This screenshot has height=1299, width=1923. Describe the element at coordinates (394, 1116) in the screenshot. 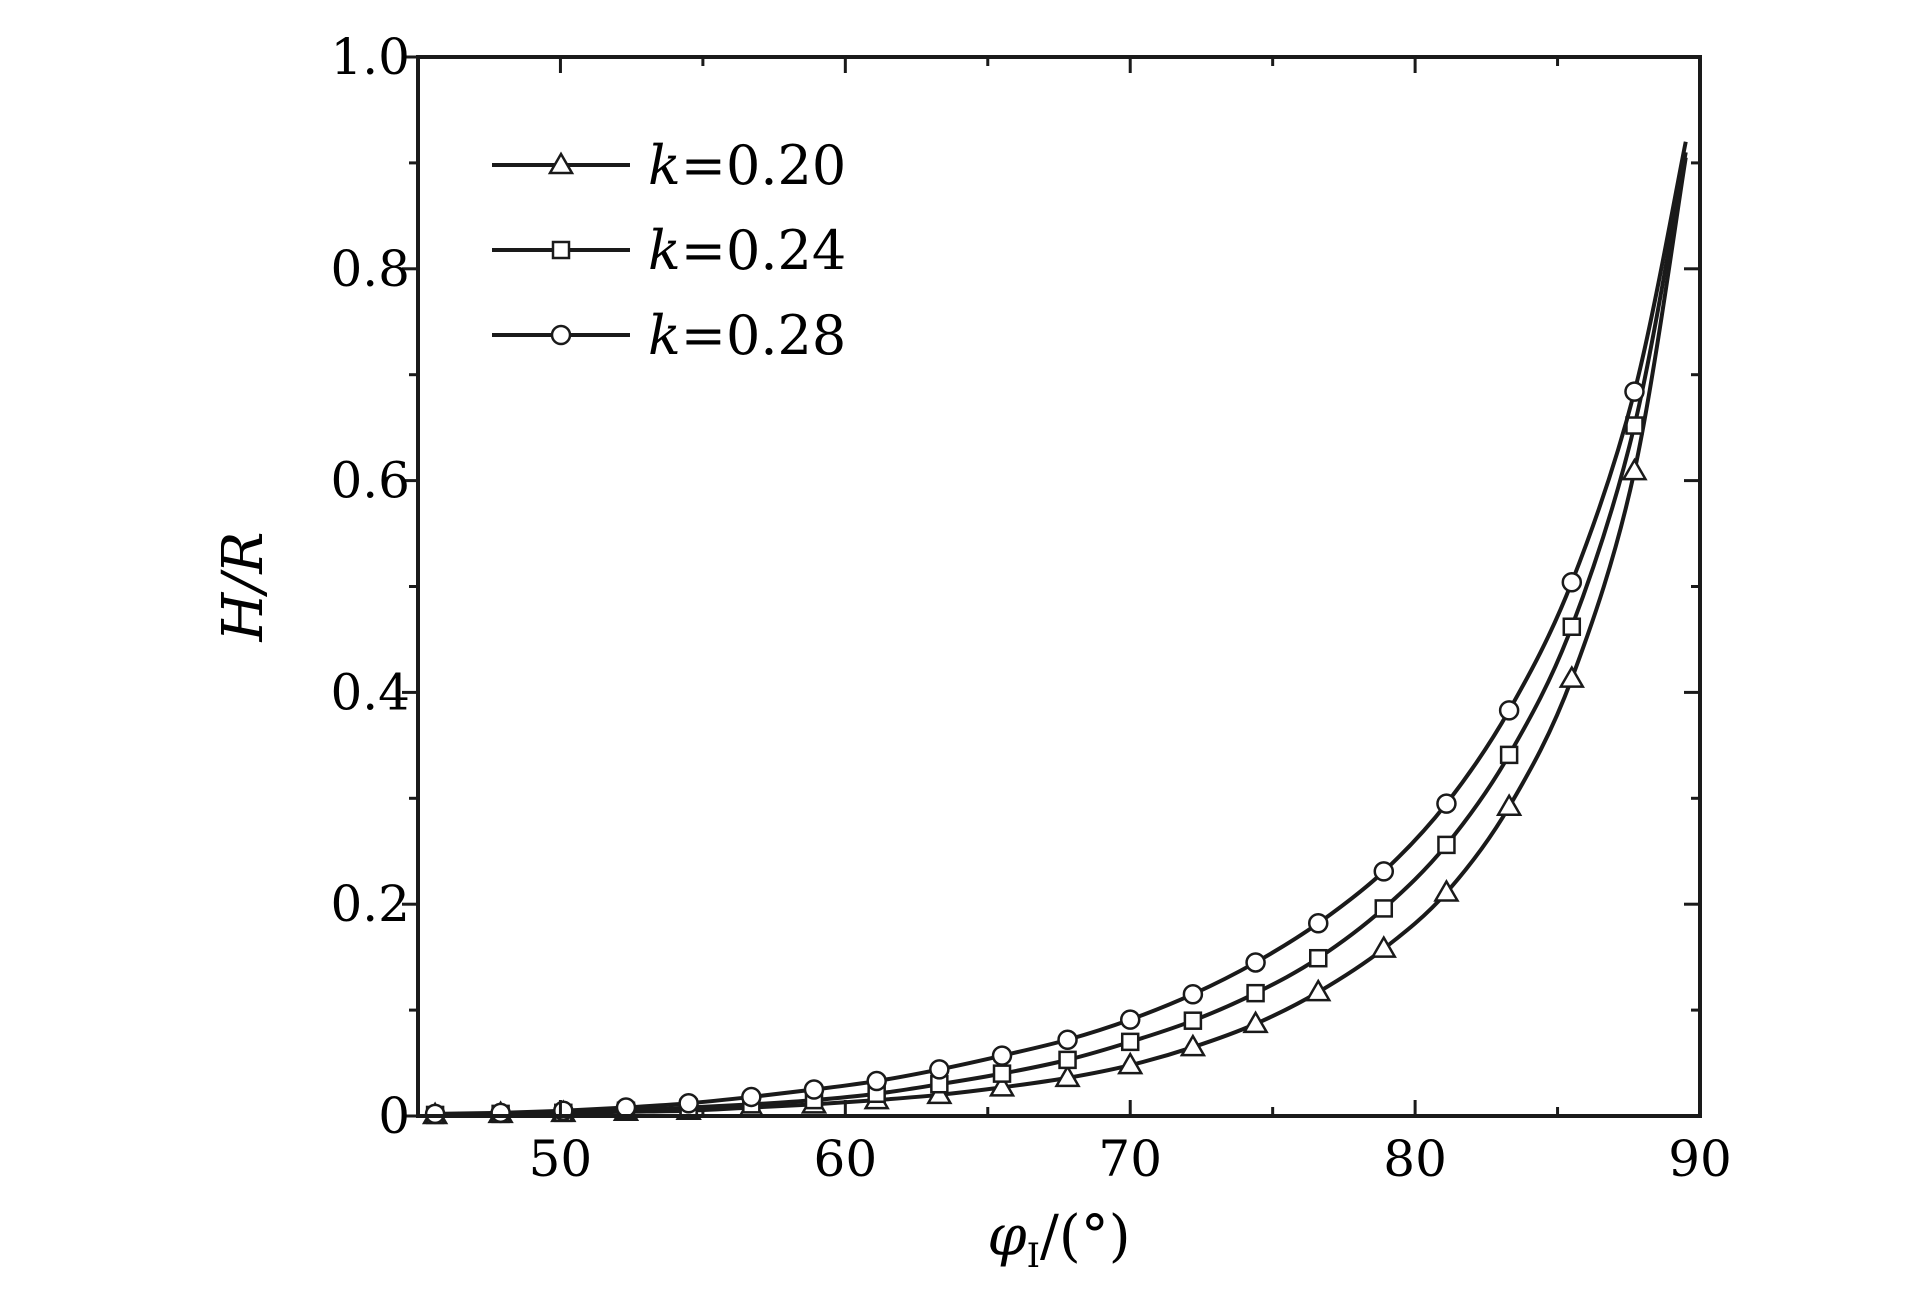

I see `y-tick-label: 0` at that location.